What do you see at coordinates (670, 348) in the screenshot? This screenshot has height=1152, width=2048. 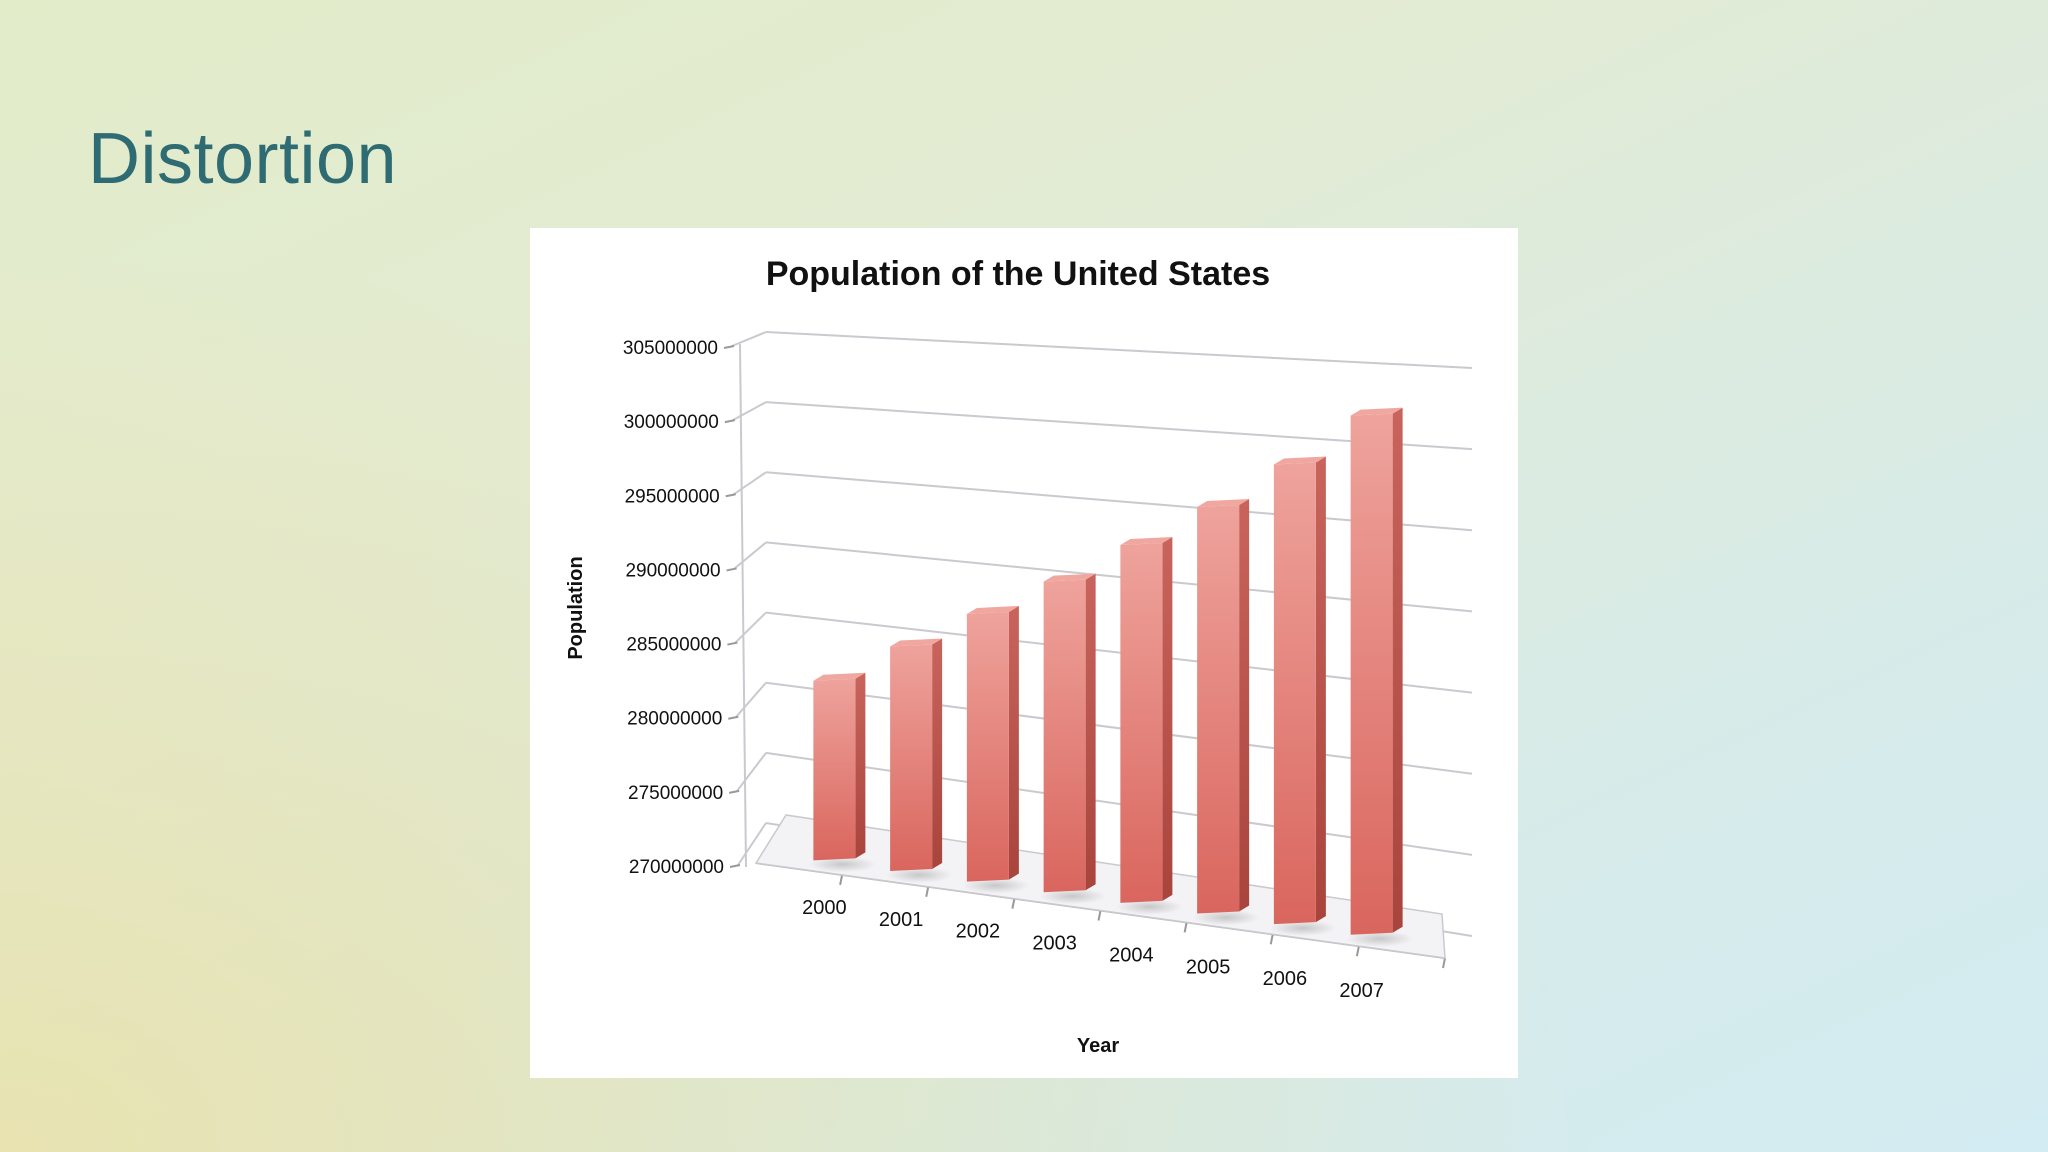 I see `y-tick-label: 305000000` at bounding box center [670, 348].